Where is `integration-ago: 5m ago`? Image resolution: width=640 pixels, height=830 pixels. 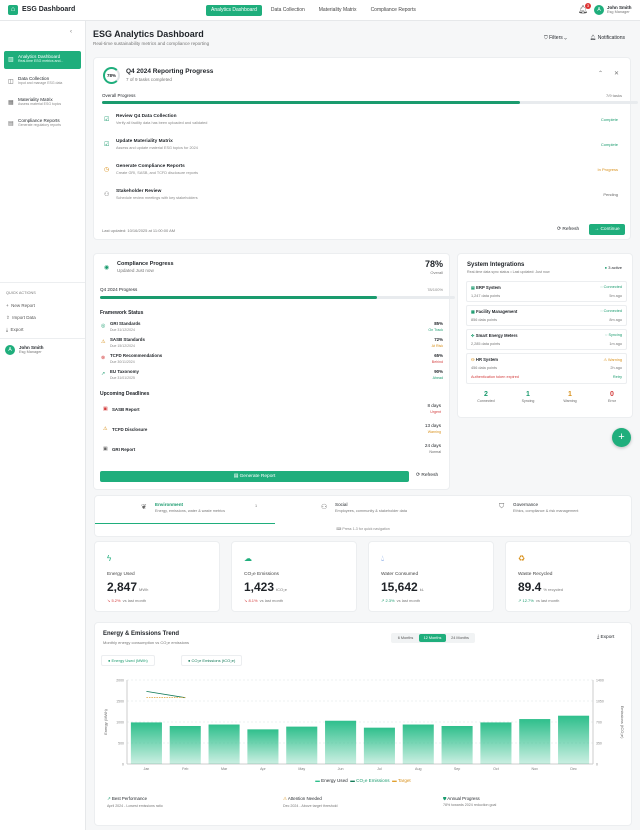 integration-ago: 5m ago is located at coordinates (615, 296).